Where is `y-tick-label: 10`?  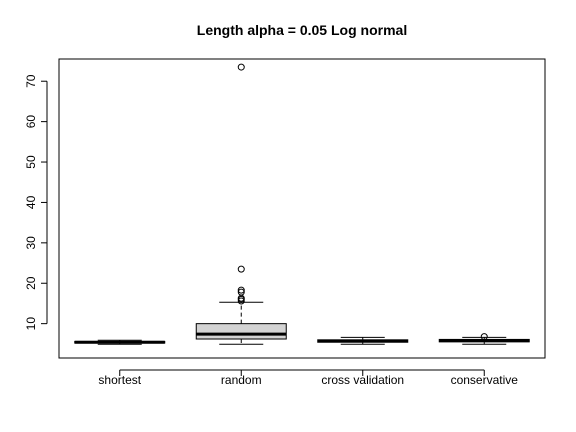 y-tick-label: 10 is located at coordinates (31, 324).